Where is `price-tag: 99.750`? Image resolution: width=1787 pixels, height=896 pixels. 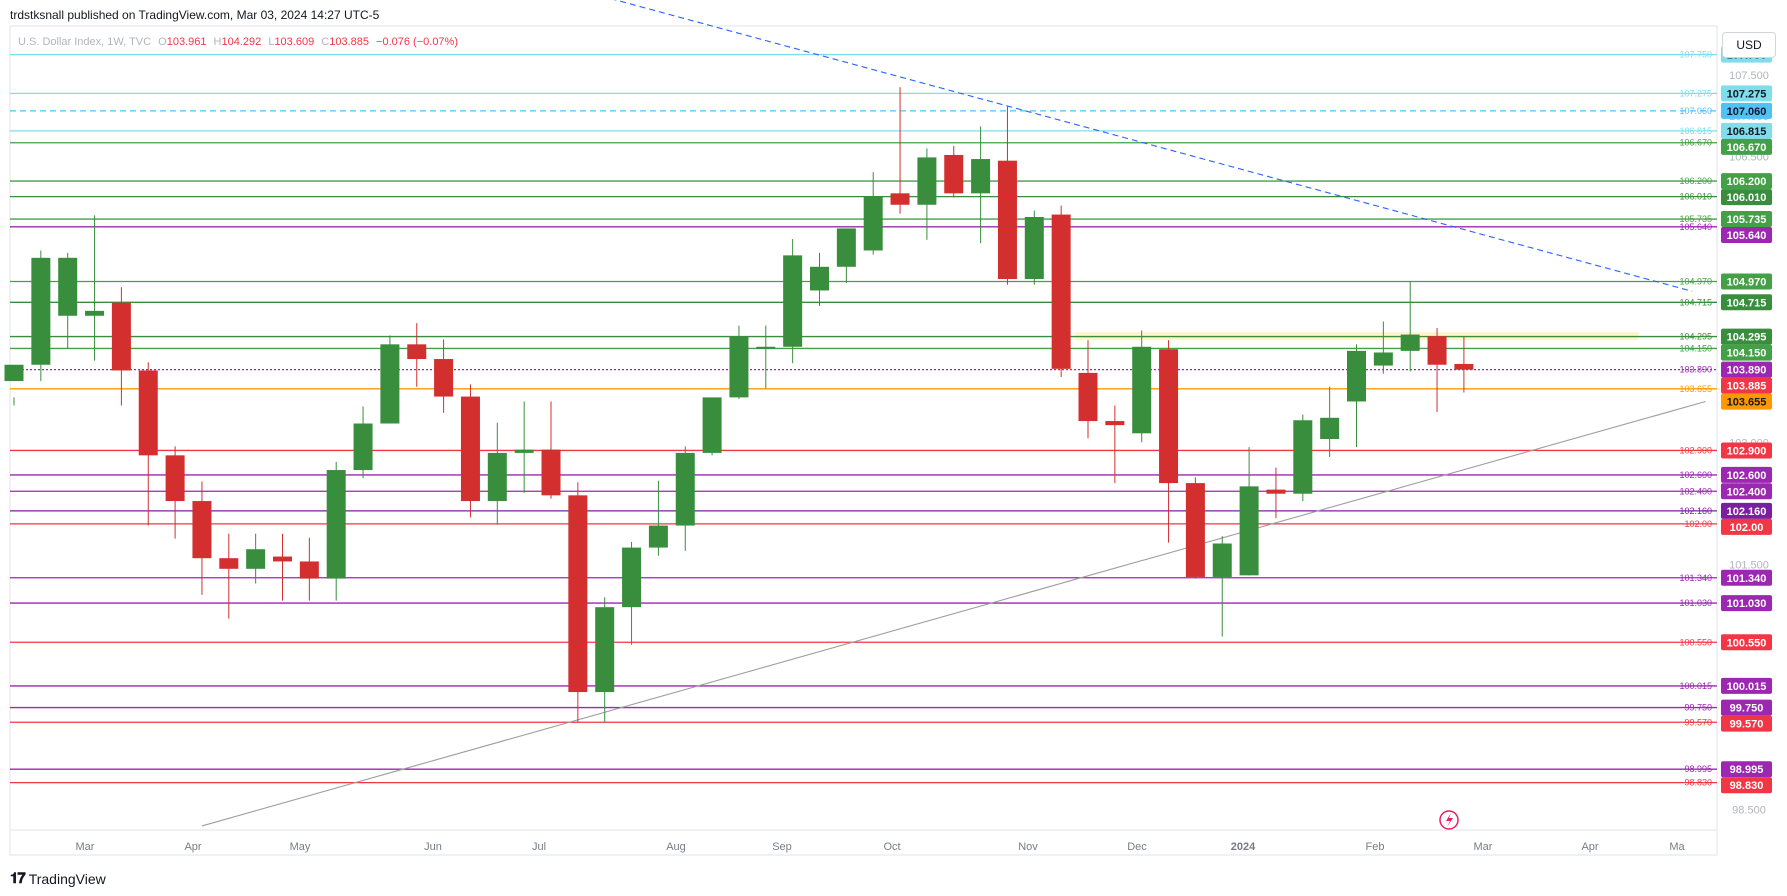 price-tag: 99.750 is located at coordinates (1746, 707).